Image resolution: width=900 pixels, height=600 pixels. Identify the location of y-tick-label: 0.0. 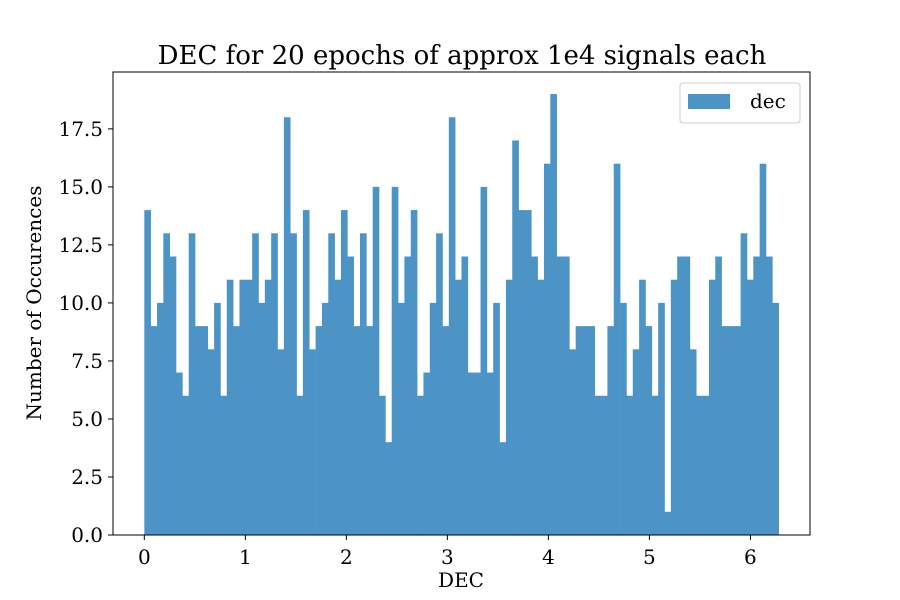
(87, 535).